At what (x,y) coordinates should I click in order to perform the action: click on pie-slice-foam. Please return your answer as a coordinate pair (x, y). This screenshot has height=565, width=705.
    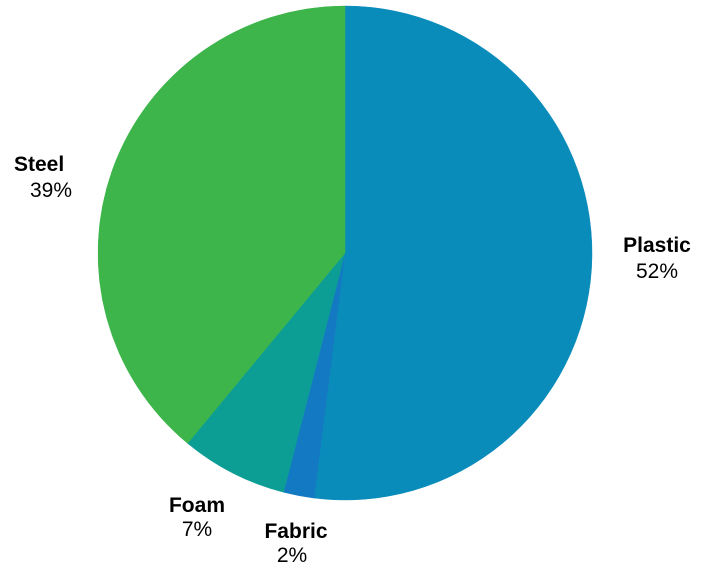
    Looking at the image, I should click on (266, 372).